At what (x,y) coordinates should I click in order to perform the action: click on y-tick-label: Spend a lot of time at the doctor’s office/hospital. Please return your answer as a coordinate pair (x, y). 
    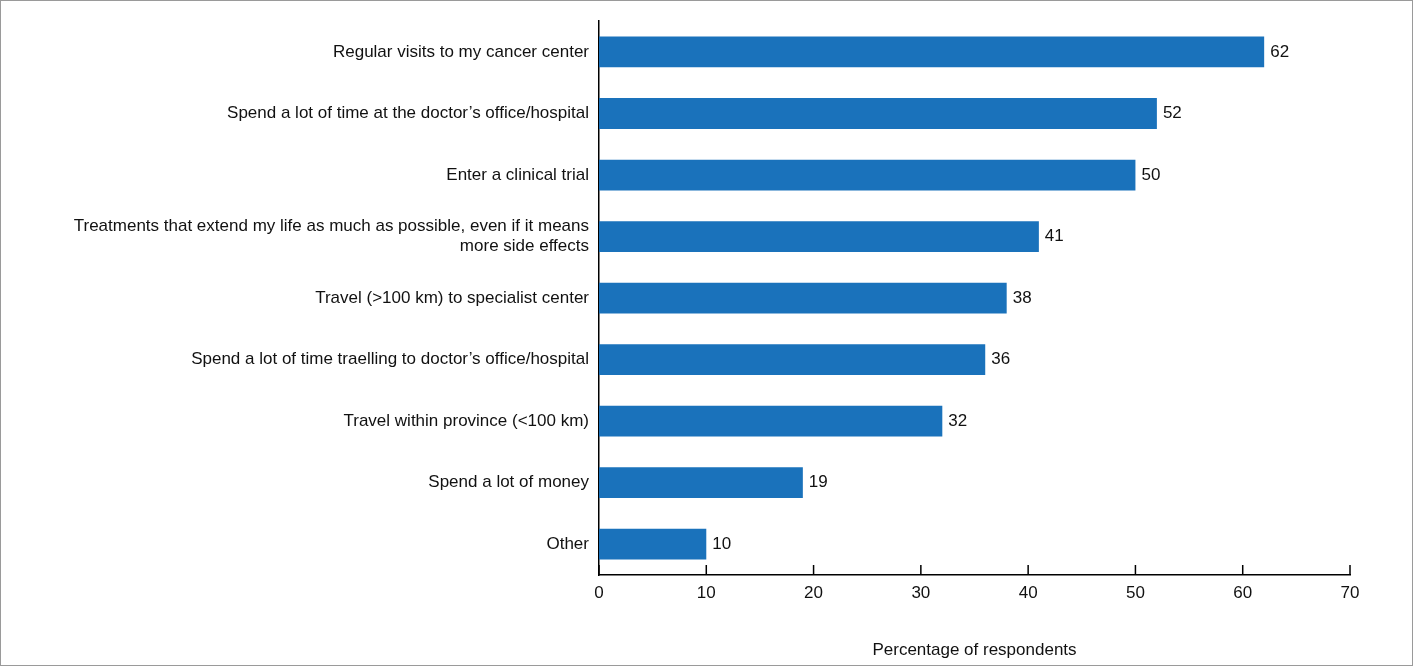
    Looking at the image, I should click on (408, 113).